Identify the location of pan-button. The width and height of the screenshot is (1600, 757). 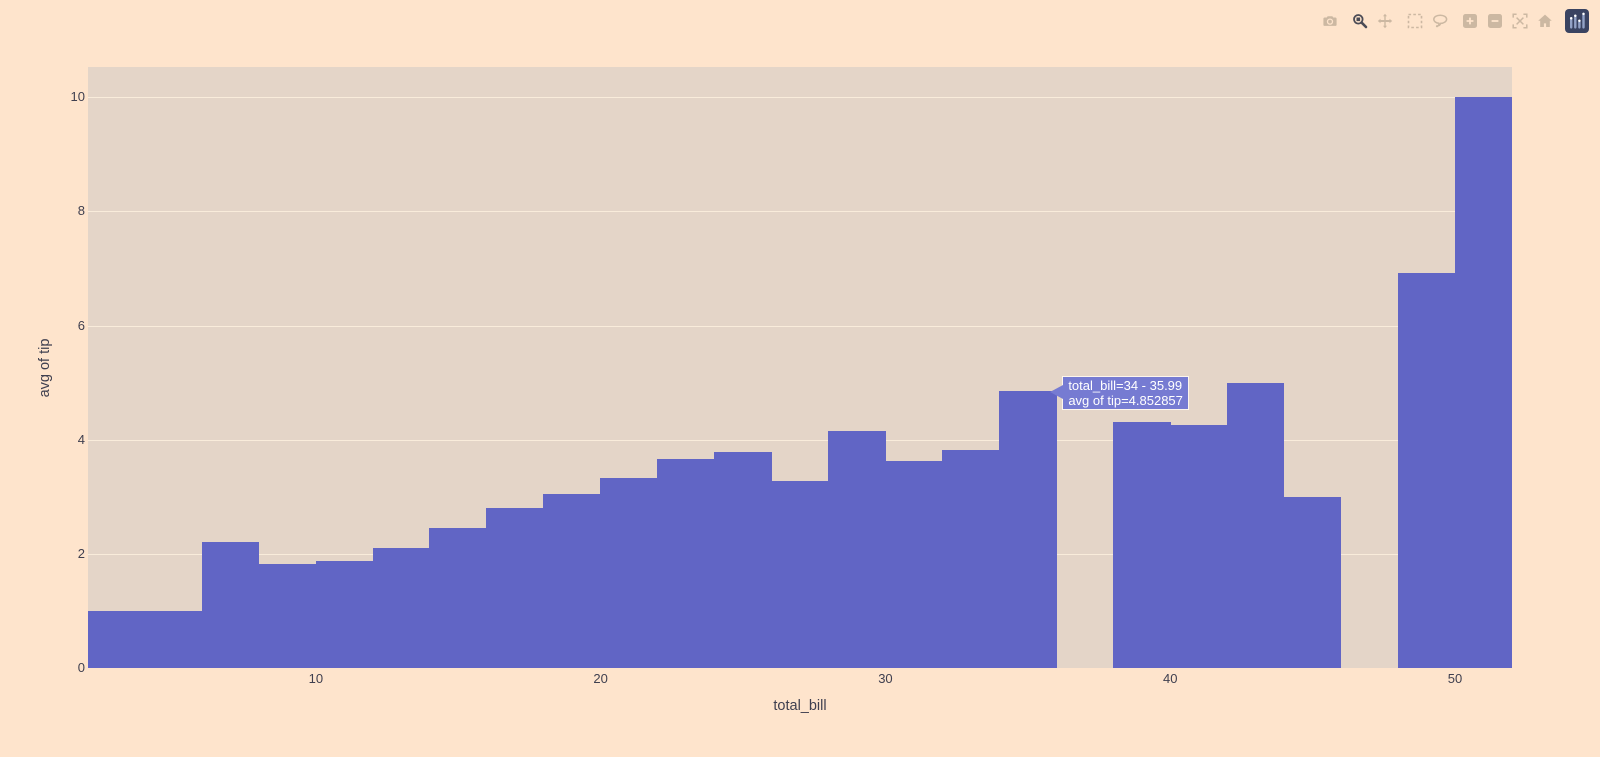
(1385, 21).